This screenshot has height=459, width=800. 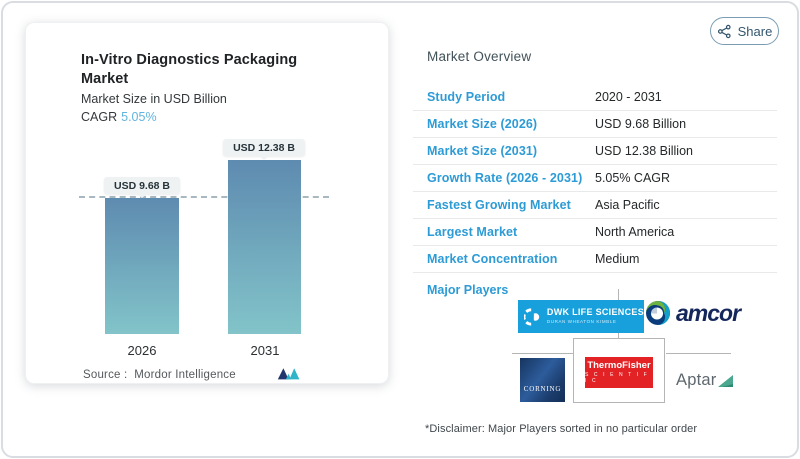 I want to click on row-value: 2020 - 2031, so click(x=628, y=97).